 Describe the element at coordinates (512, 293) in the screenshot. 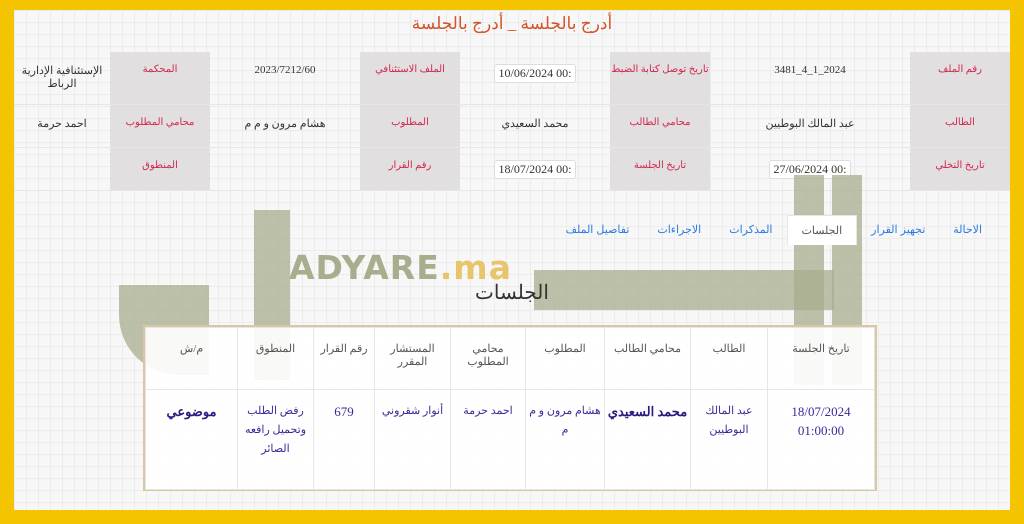

I see `section-heading: الجلسات` at that location.